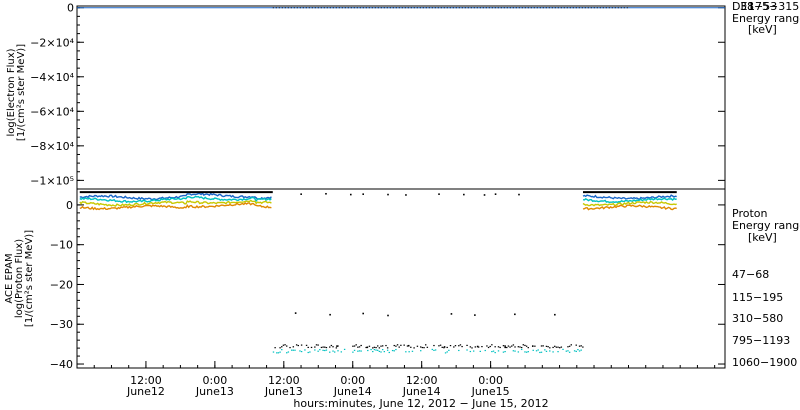 The image size is (800, 410). I want to click on proton-series-1060−1900-trace, so click(175, 206).